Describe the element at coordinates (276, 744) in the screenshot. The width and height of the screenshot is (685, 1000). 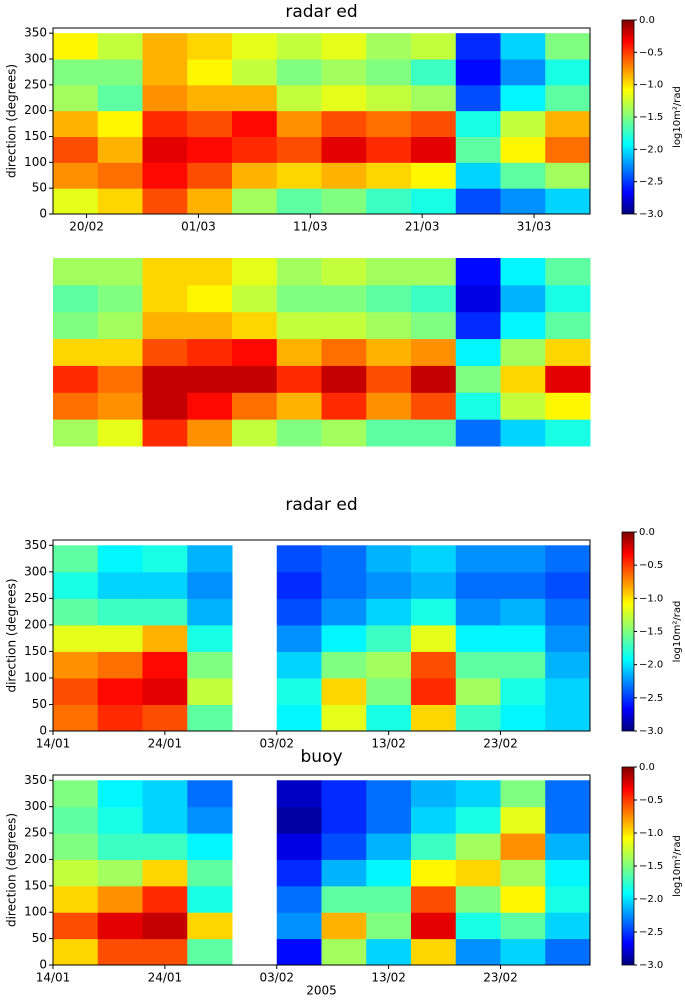
I see `x-tick-label: 03/02` at that location.